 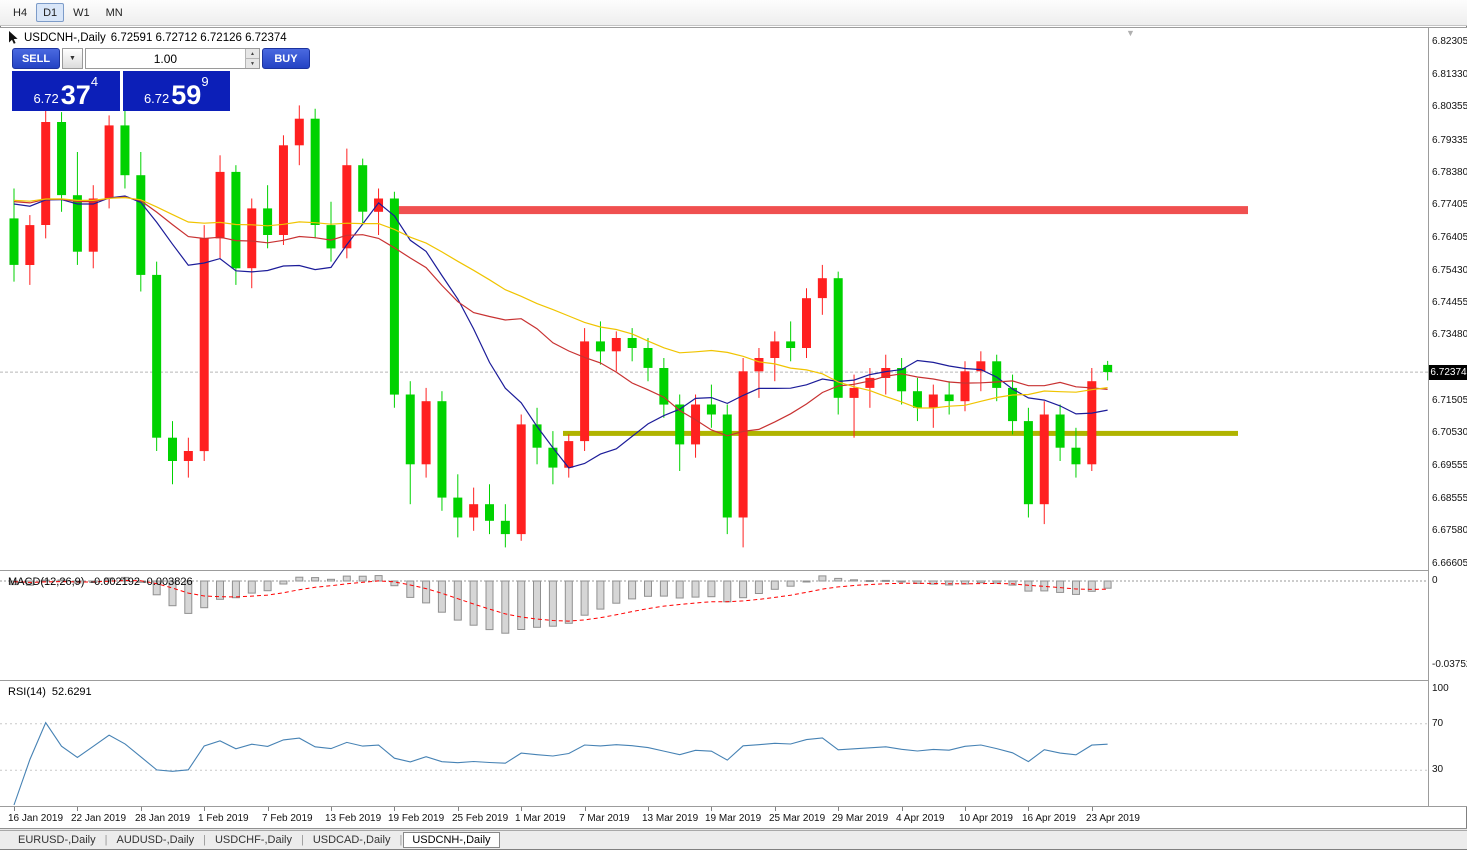 What do you see at coordinates (351, 840) in the screenshot?
I see `chart-tab-usdcad: USDCAD-,Daily` at bounding box center [351, 840].